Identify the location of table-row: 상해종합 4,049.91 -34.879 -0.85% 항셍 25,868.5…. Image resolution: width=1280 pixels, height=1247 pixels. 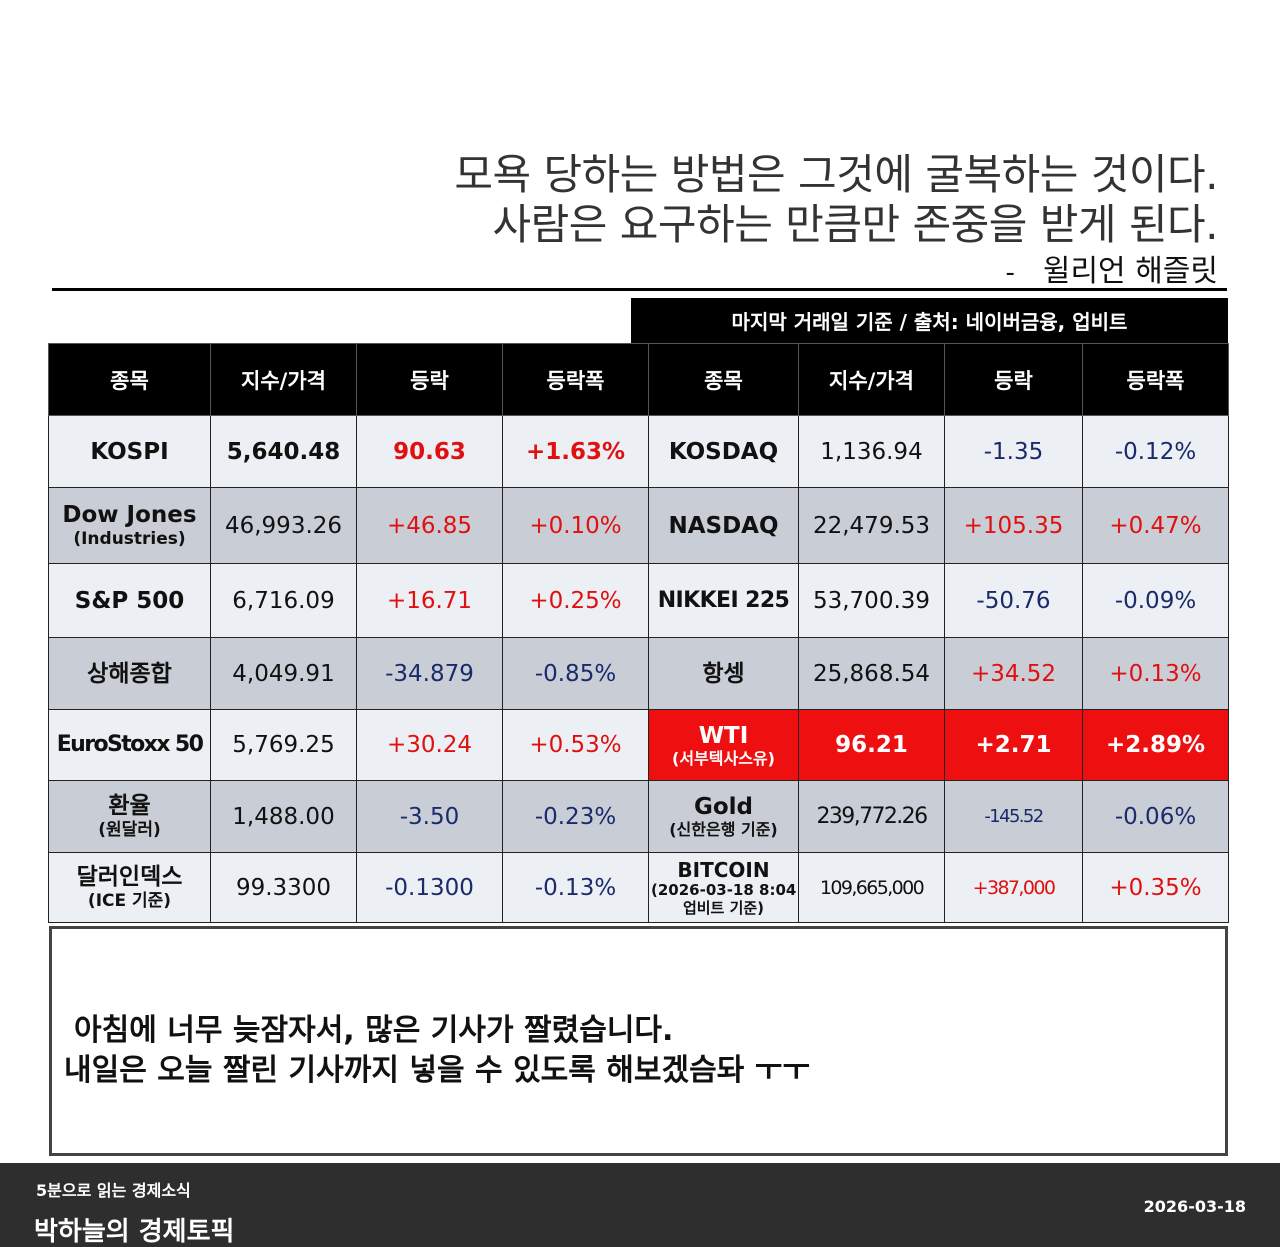
(638, 673).